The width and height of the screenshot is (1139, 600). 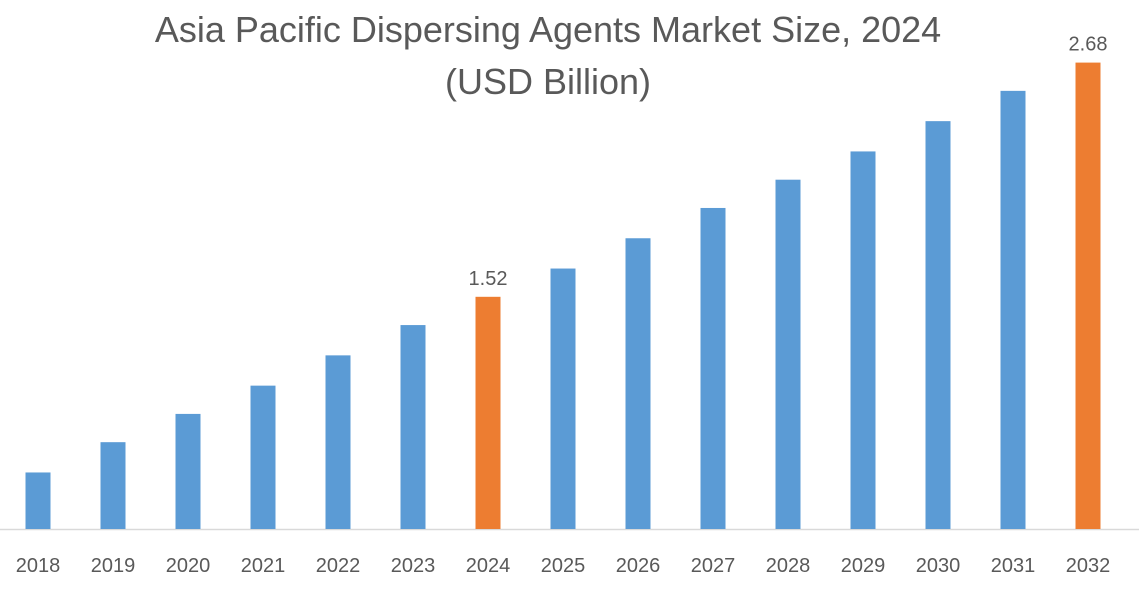 I want to click on x-tick-label: 2023, so click(x=413, y=566).